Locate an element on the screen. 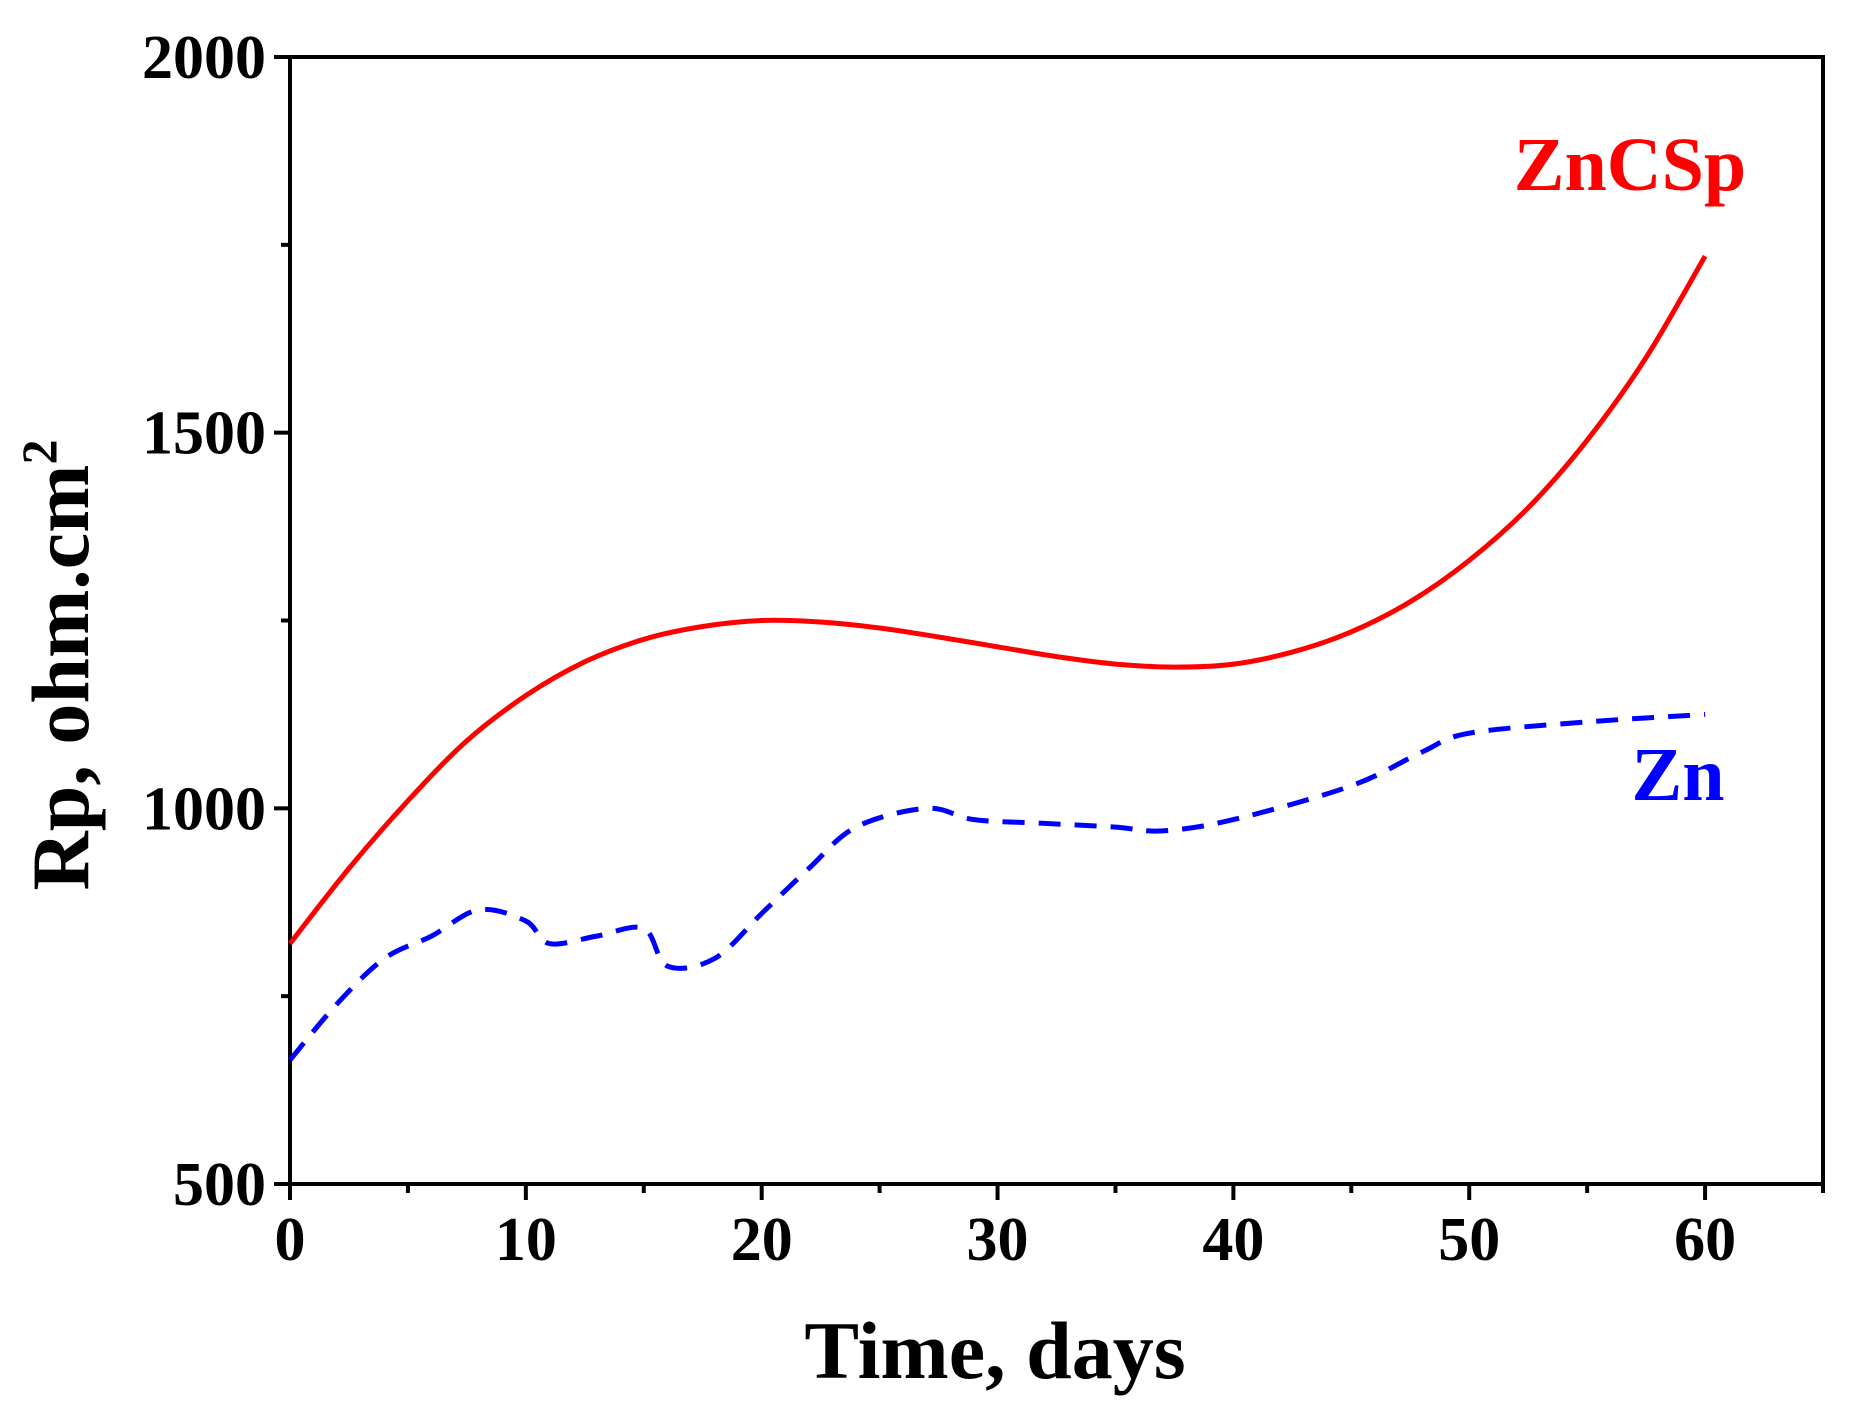 This screenshot has height=1405, width=1852. y-axis-title-superscript: 2 is located at coordinates (39, 452).